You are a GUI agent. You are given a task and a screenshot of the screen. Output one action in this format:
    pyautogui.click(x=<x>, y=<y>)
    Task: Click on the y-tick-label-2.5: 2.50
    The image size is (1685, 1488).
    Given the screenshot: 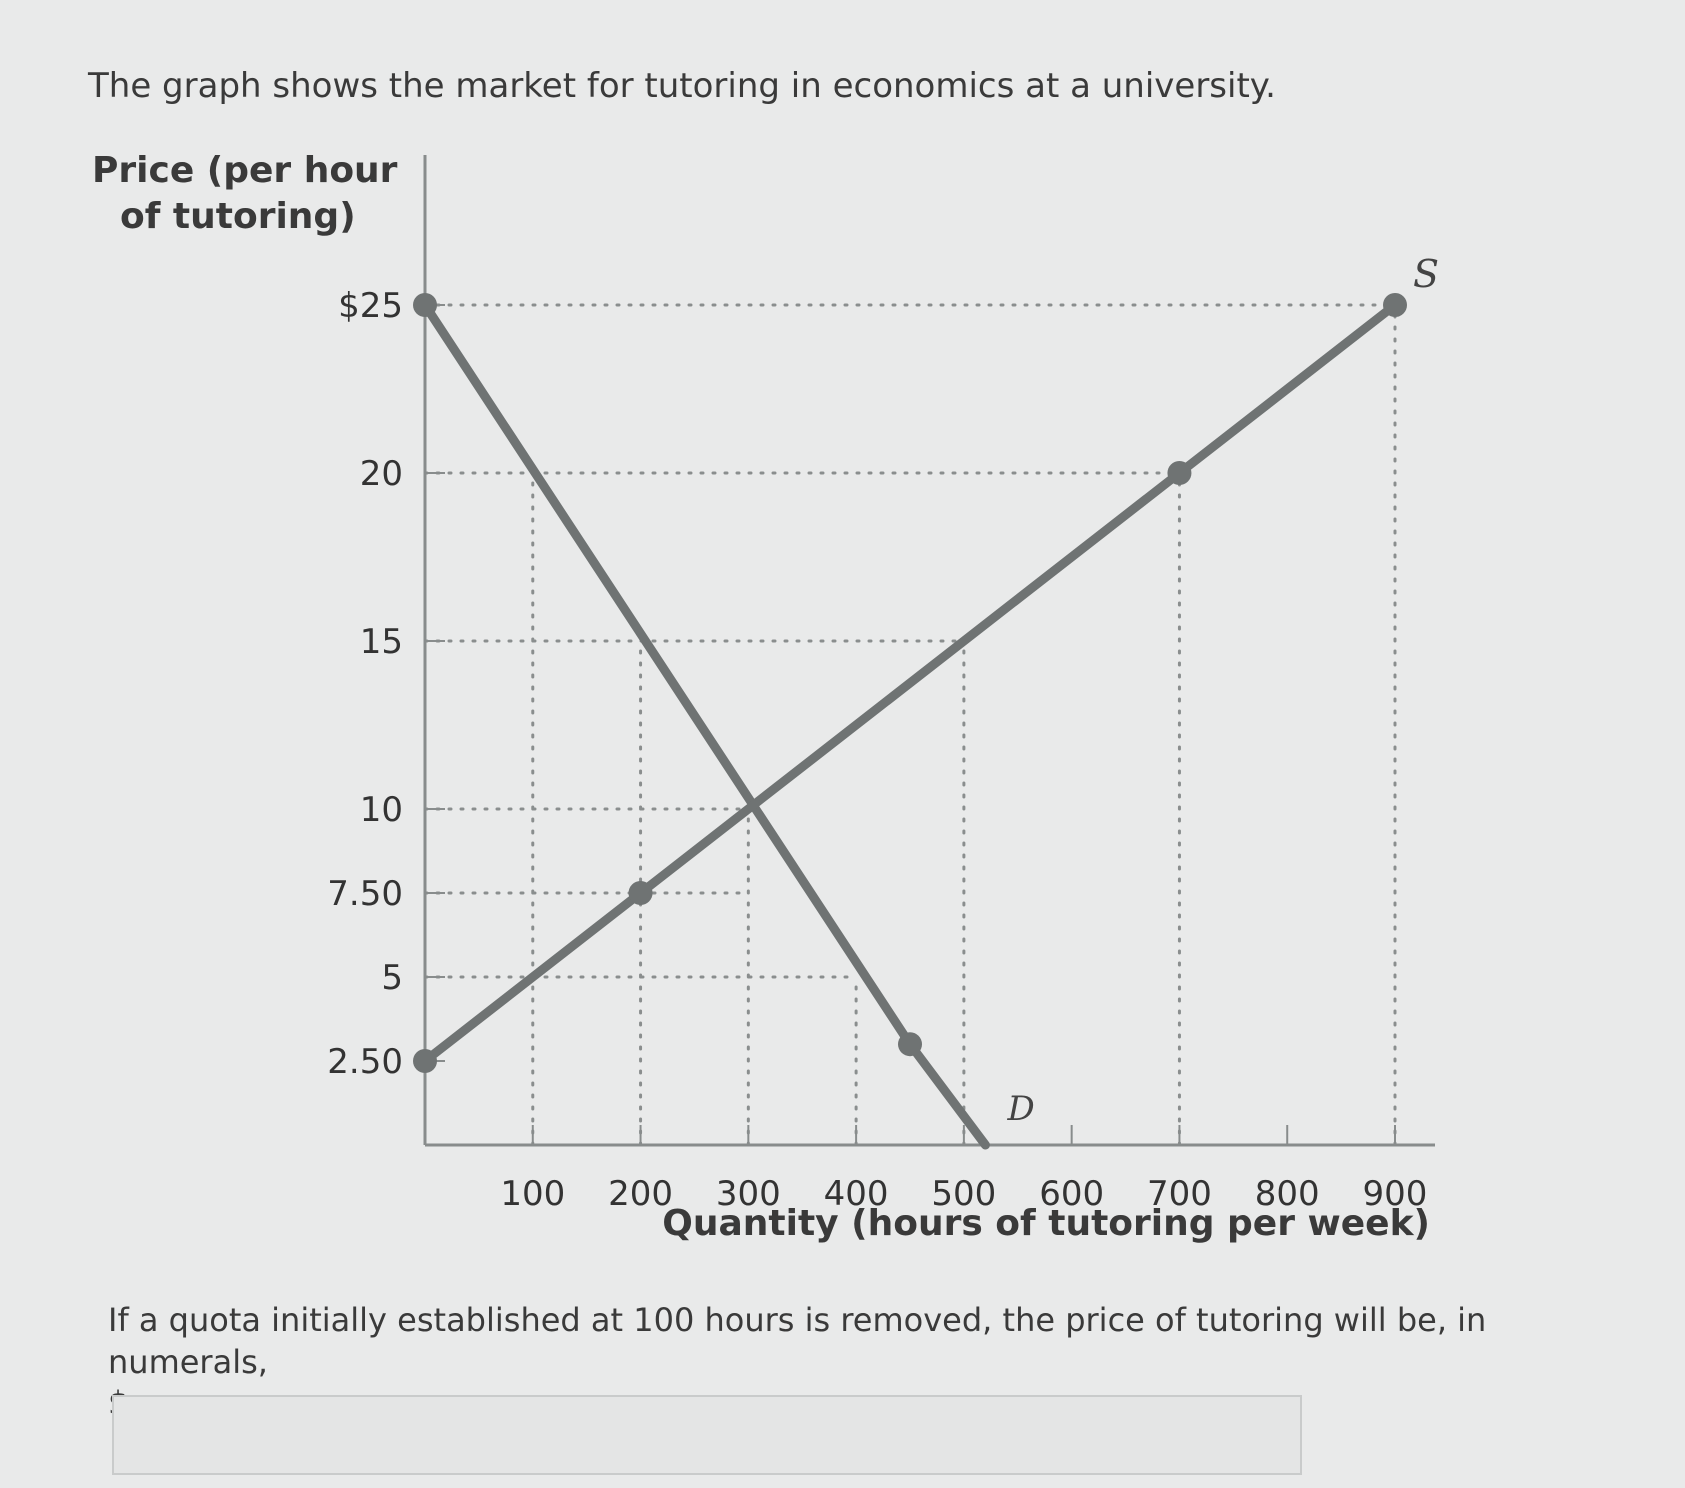 What is the action you would take?
    pyautogui.click(x=365, y=1062)
    